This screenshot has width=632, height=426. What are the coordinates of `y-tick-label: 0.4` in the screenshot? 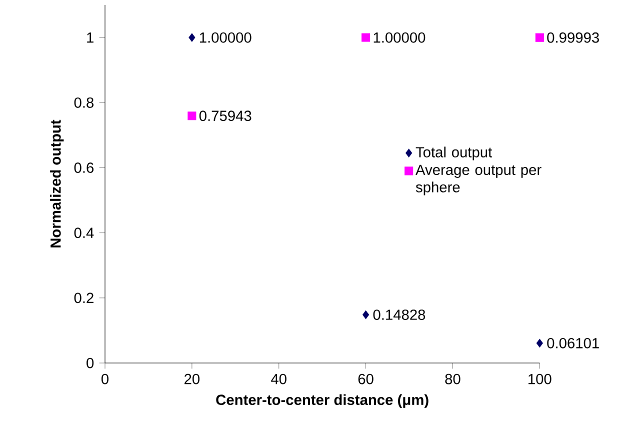 It's located at (84, 233).